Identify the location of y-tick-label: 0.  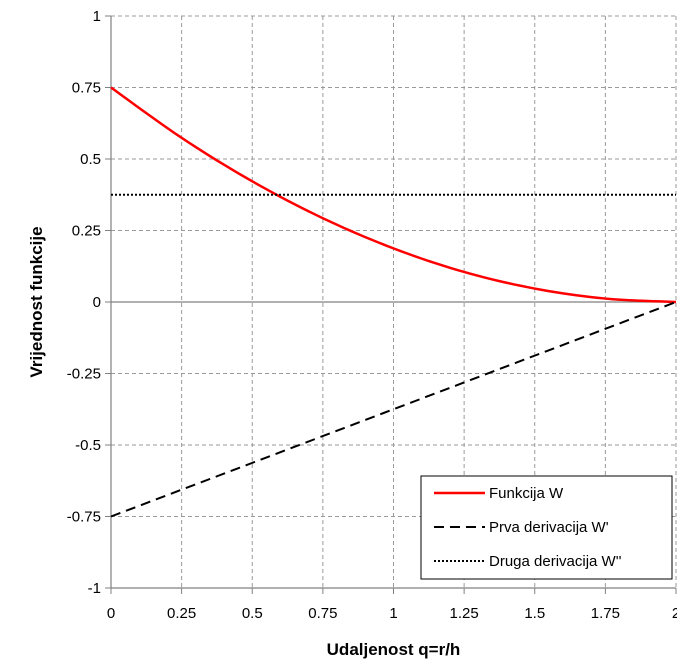
(97, 302).